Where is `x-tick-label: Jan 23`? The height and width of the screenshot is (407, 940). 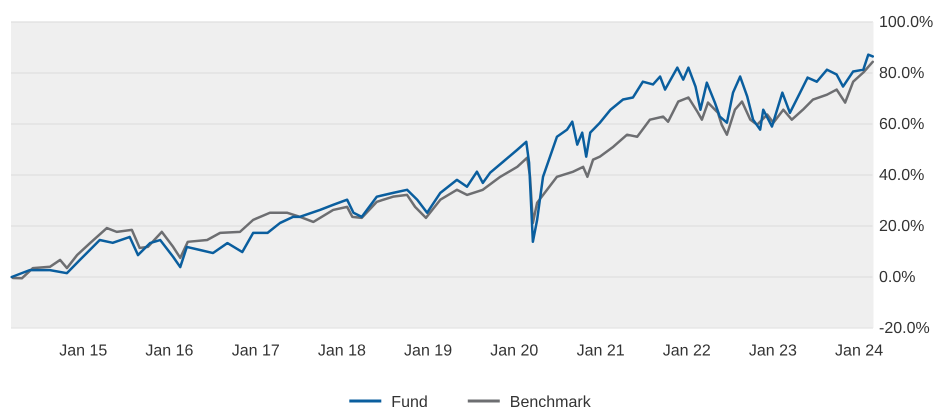 x-tick-label: Jan 23 is located at coordinates (773, 351).